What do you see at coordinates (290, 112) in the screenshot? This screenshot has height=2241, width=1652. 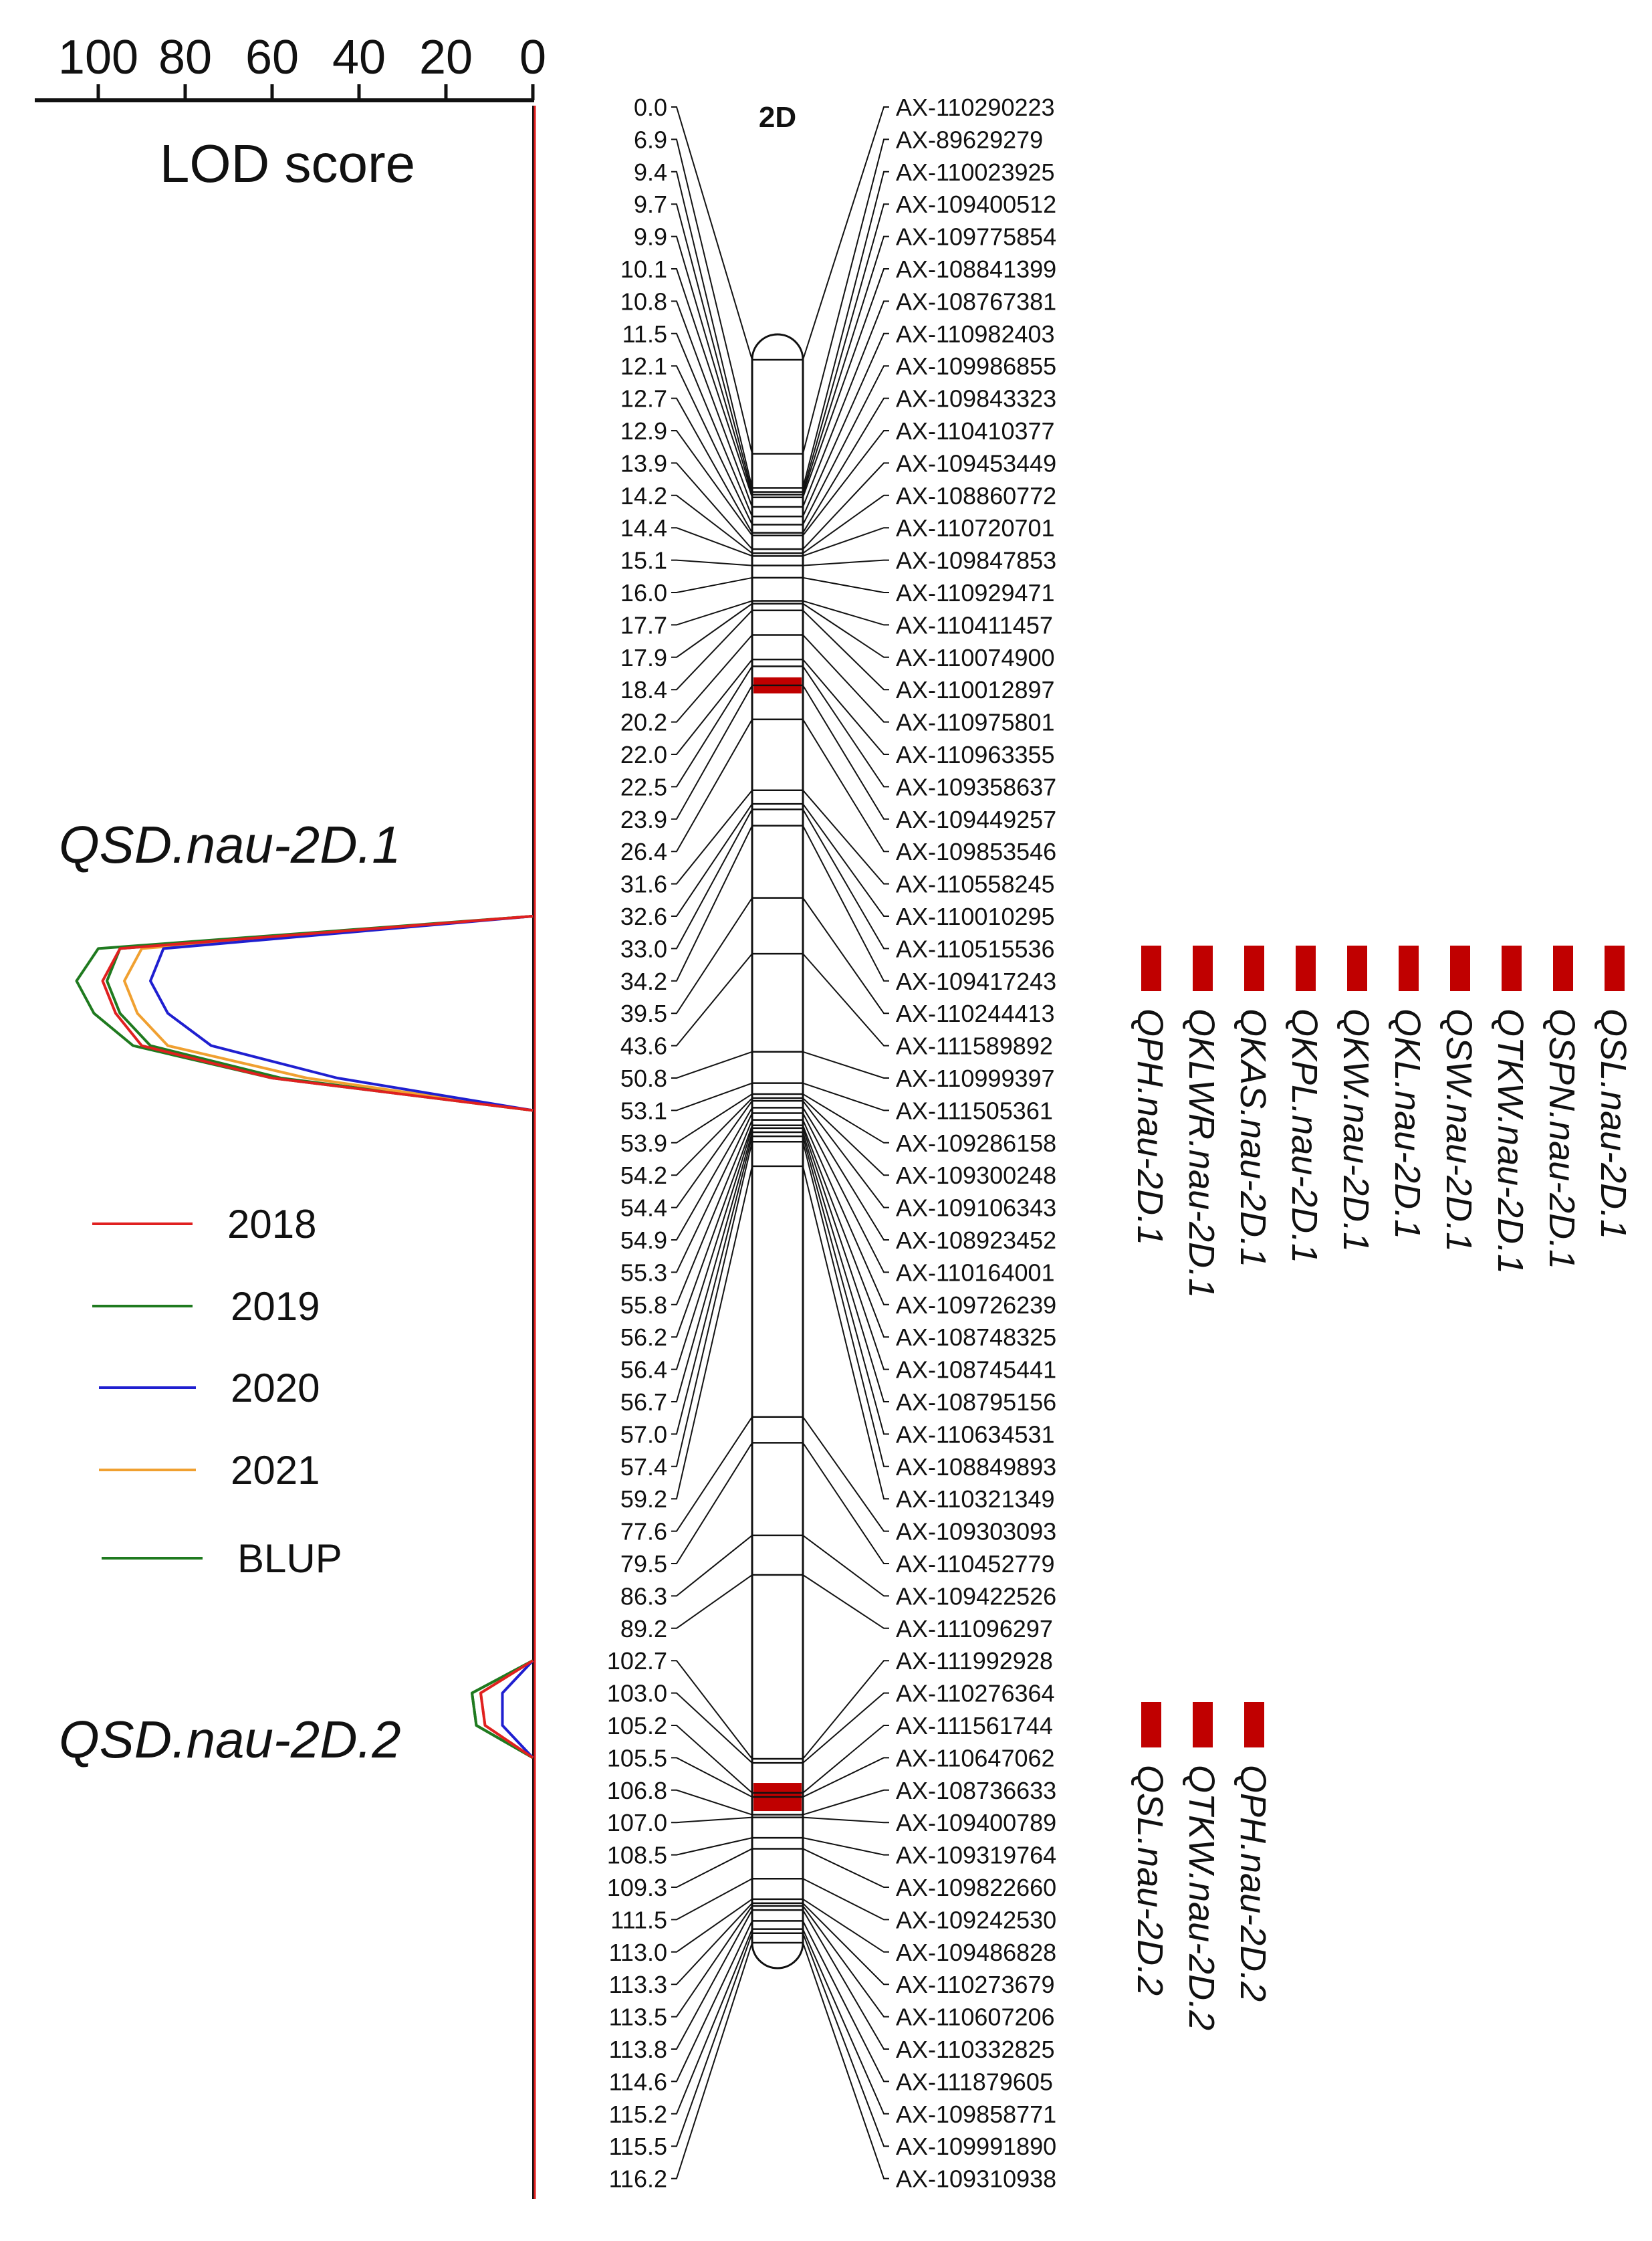 I see `lod-axis: 100 80 60 40 20 0 LOD score` at bounding box center [290, 112].